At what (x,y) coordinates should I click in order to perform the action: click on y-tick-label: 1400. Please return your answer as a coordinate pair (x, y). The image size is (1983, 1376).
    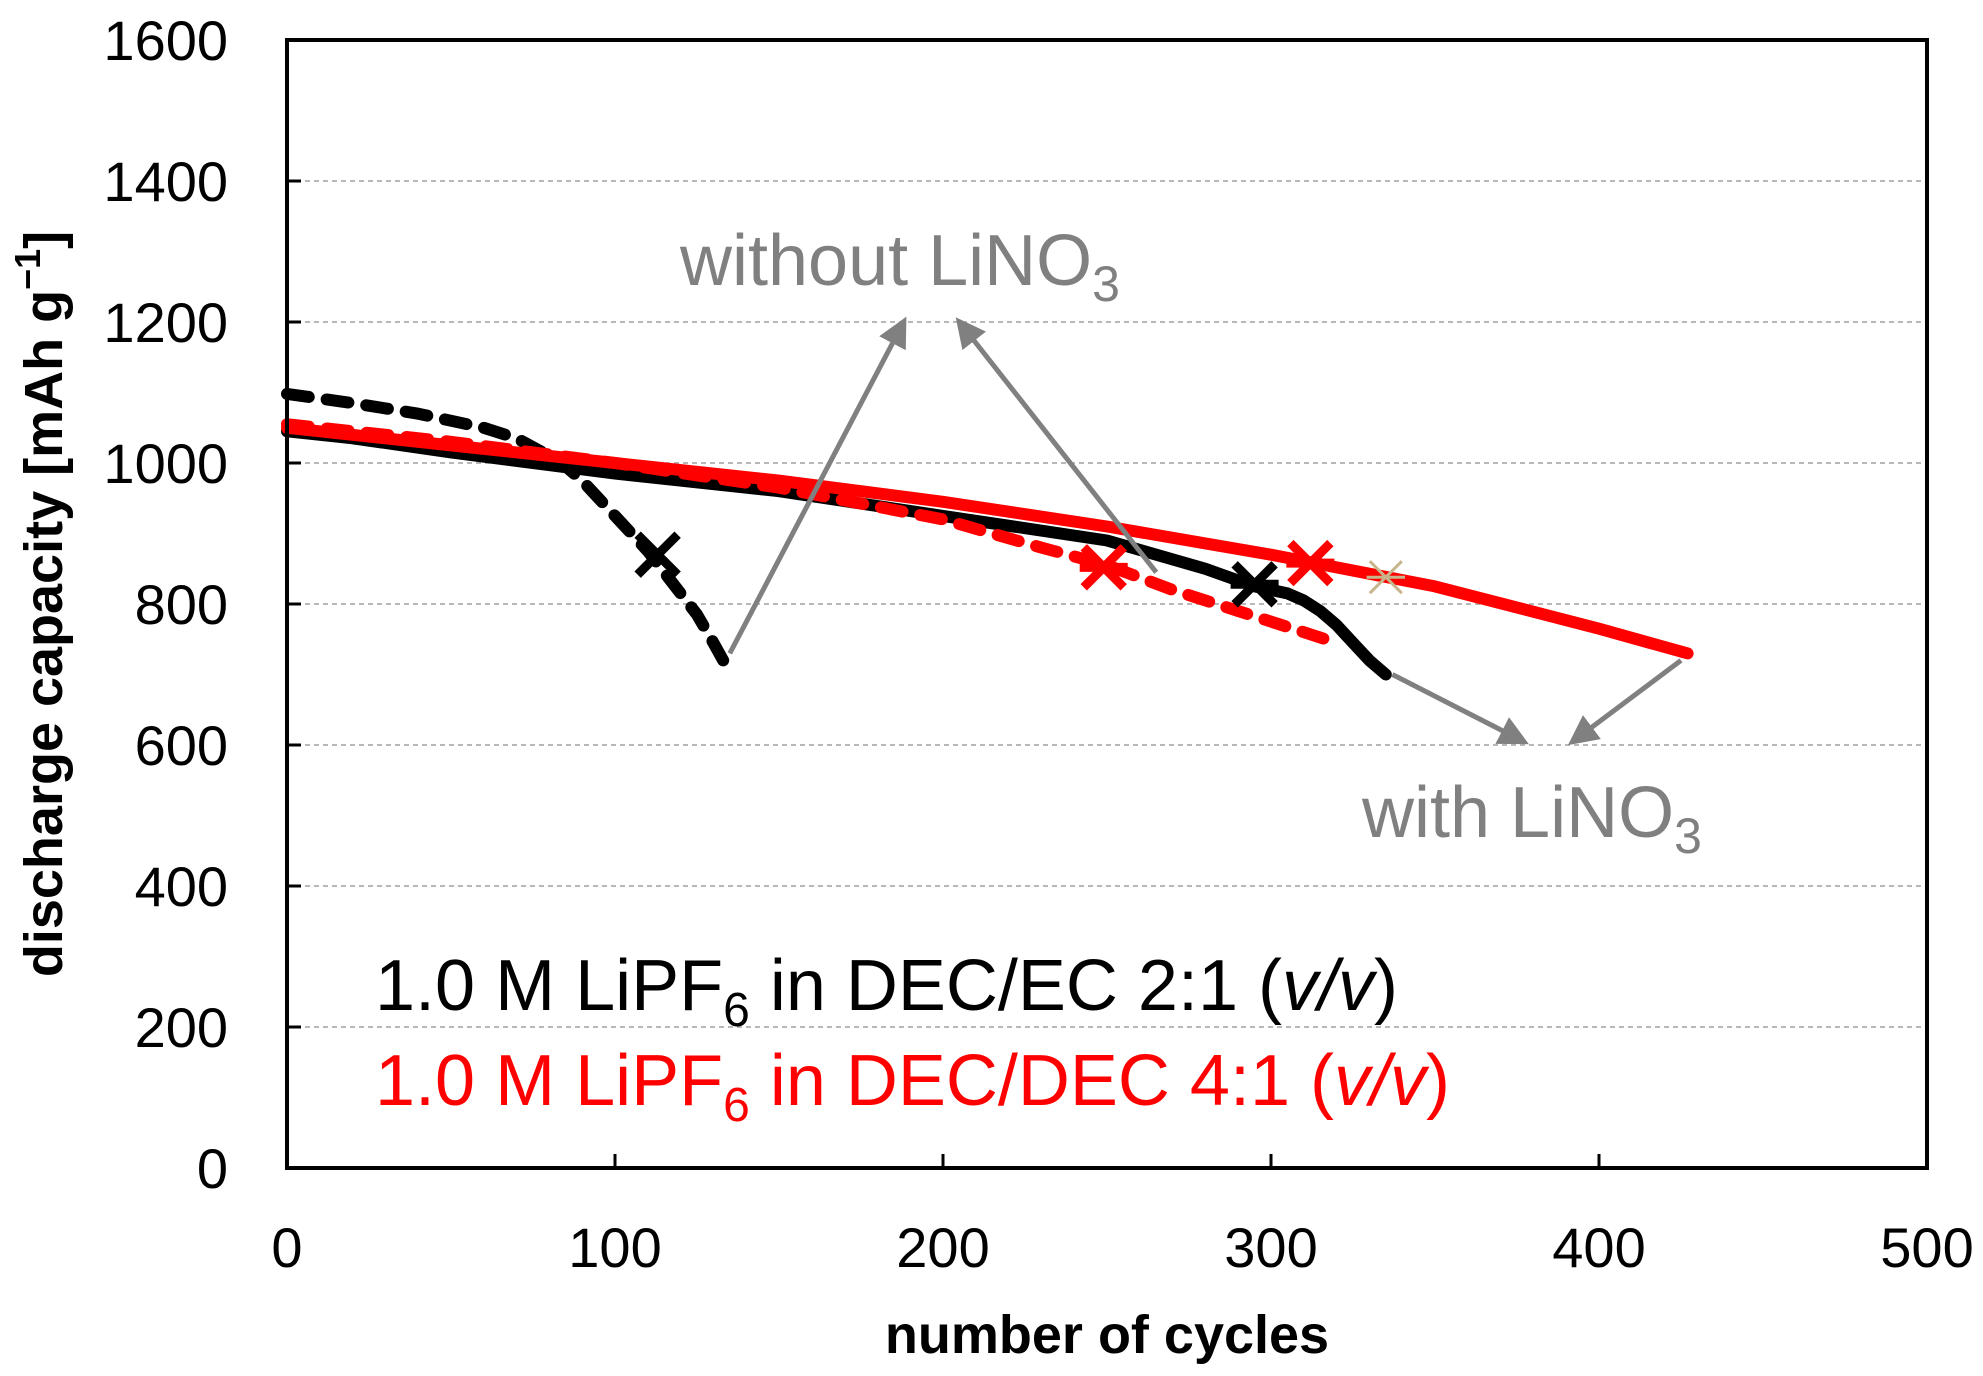
    Looking at the image, I should click on (165, 181).